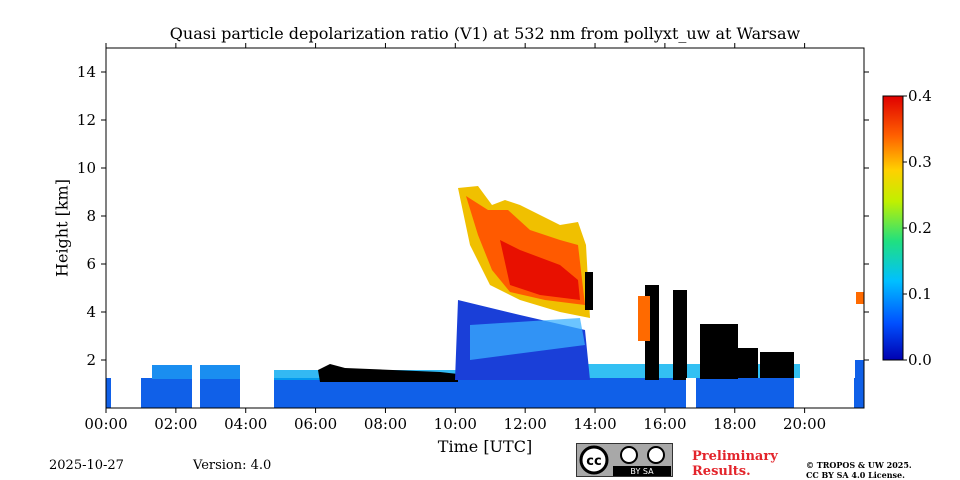  I want to click on edge-blue, so click(859, 384).